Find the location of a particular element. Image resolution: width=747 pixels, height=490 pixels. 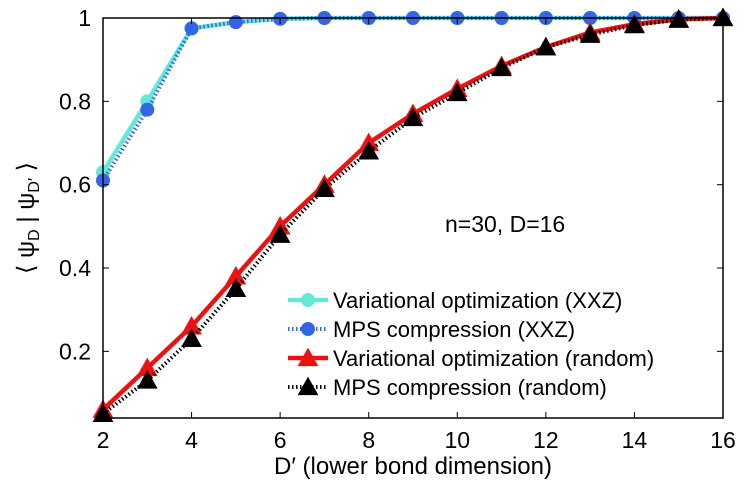

legend-entry: MPS compression (XXZ) is located at coordinates (431, 329).